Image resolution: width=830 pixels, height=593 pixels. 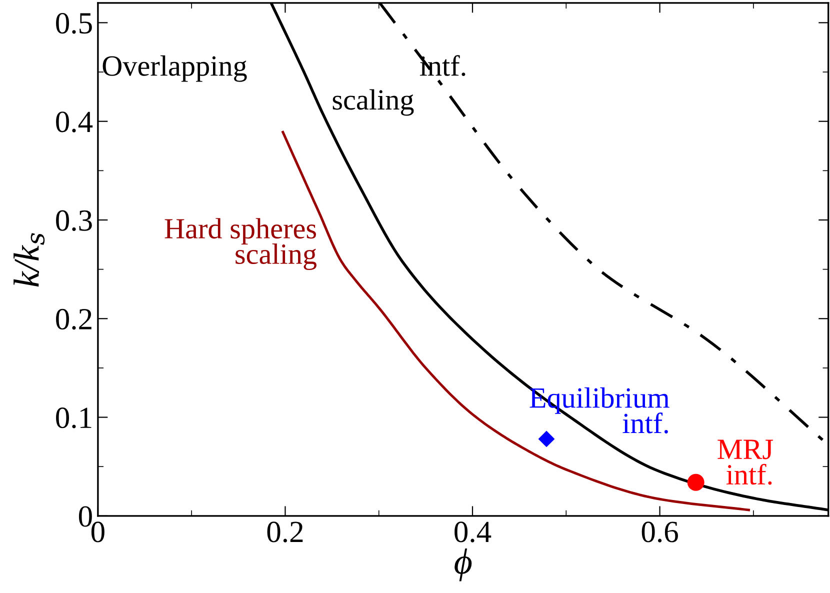 I want to click on annotation: Overlapping, so click(x=174, y=68).